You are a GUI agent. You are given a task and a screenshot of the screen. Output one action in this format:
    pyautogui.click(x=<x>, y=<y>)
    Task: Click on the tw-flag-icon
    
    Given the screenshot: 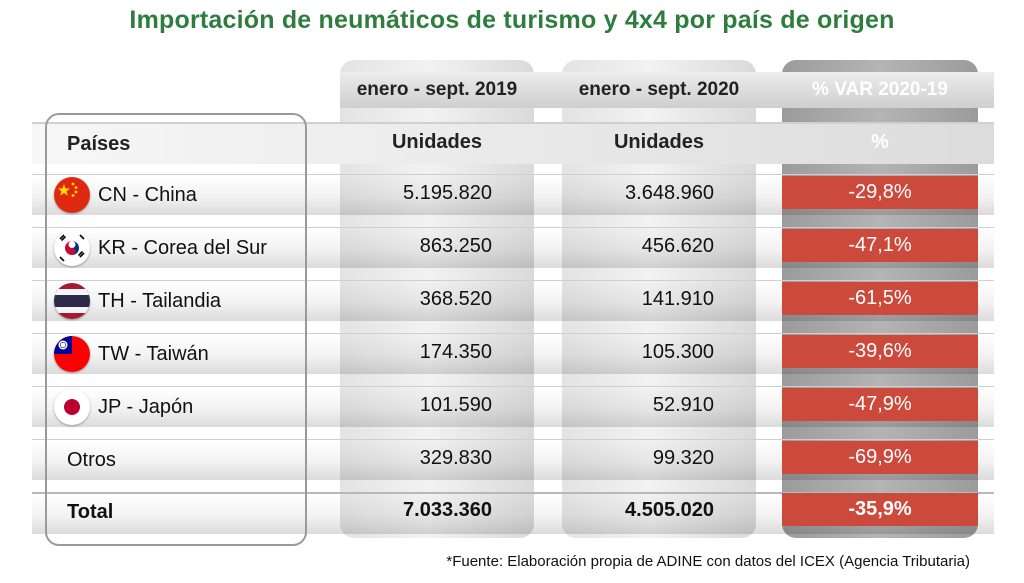 What is the action you would take?
    pyautogui.click(x=72, y=354)
    